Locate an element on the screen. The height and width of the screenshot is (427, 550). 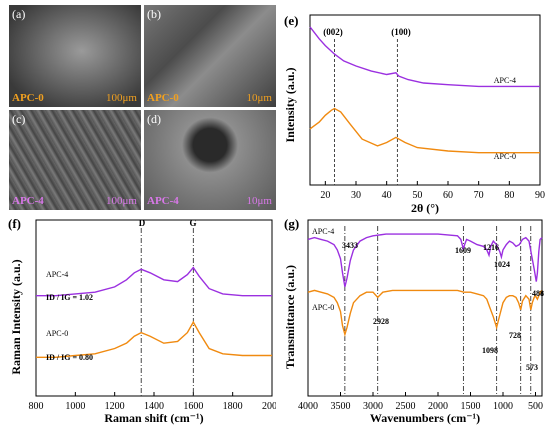
annotation-label: 1216 is located at coordinates (491, 247).